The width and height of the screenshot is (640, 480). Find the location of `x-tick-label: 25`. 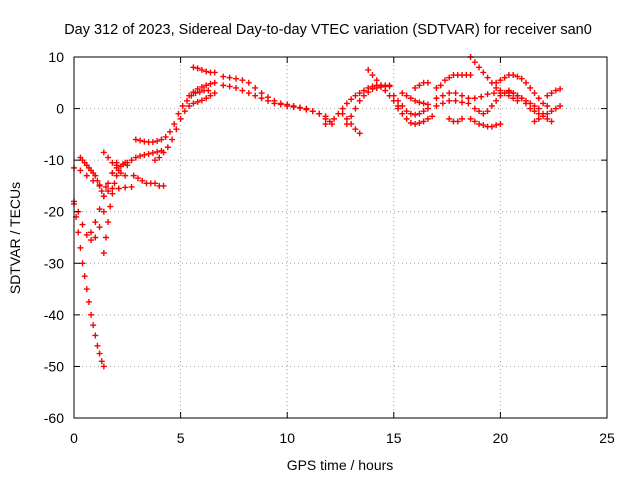

x-tick-label: 25 is located at coordinates (607, 438).